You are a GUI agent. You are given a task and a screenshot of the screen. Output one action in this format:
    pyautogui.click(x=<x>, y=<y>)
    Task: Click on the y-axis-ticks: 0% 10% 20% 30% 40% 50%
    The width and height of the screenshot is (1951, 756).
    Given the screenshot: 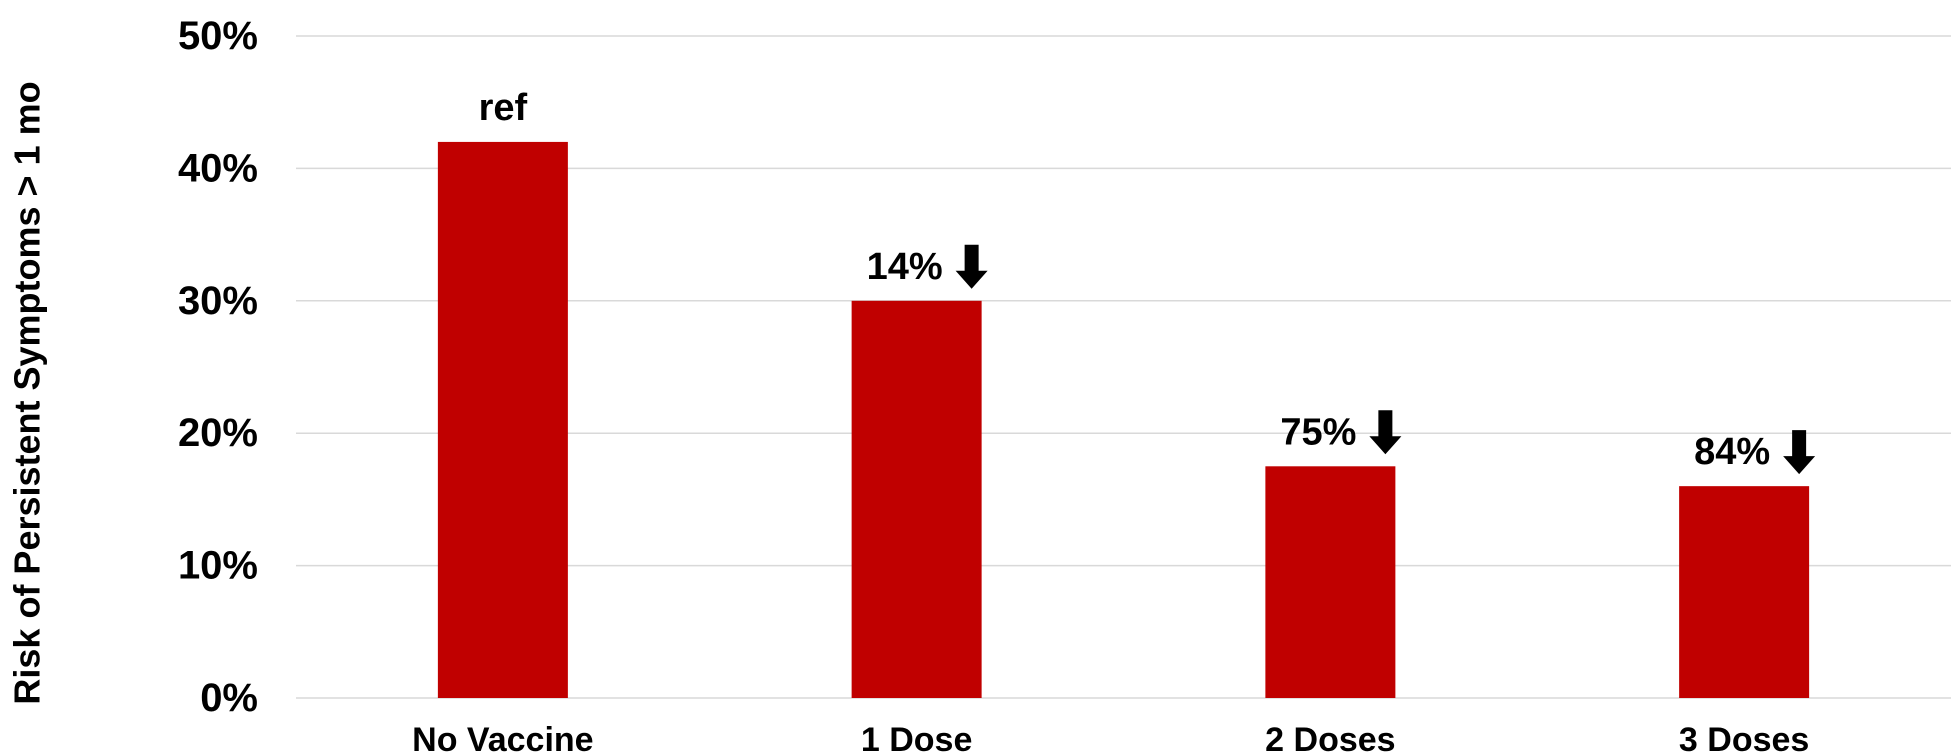 What is the action you would take?
    pyautogui.click(x=218, y=367)
    